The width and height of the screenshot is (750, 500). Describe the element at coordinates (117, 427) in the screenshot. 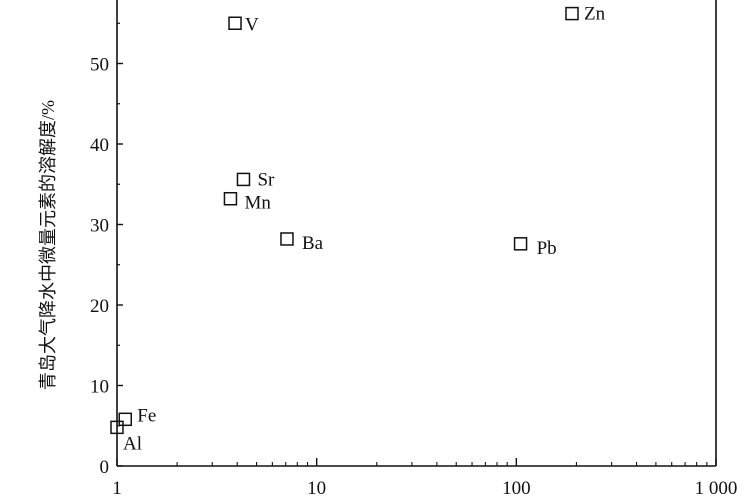

I see `point-marker-al` at that location.